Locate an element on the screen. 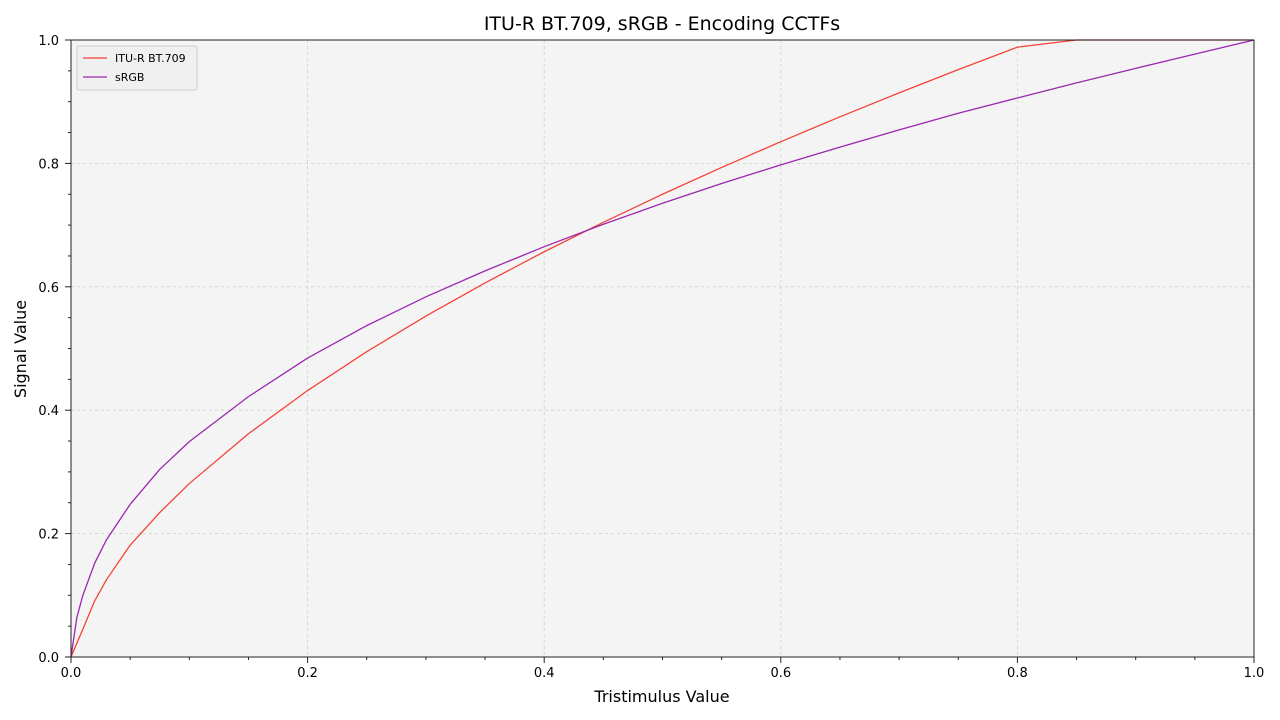  legend-label: ITU-R BT.709 is located at coordinates (150, 58).